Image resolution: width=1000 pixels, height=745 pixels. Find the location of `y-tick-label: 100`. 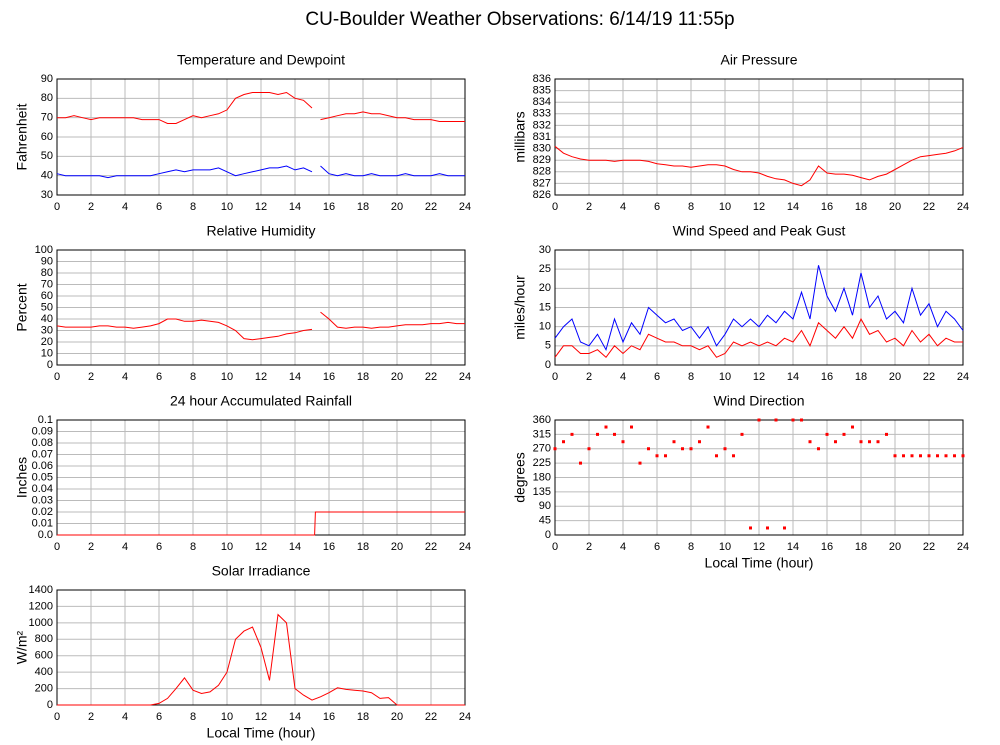

y-tick-label: 100 is located at coordinates (44, 250).